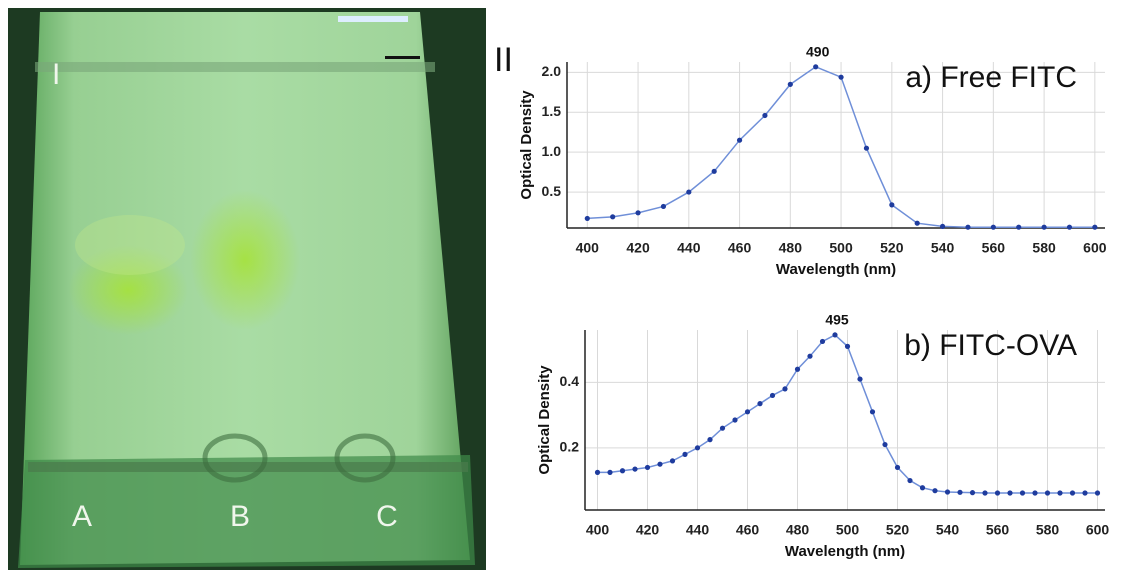 The width and height of the screenshot is (1122, 572). I want to click on y-tick-label: 0.5, so click(552, 191).